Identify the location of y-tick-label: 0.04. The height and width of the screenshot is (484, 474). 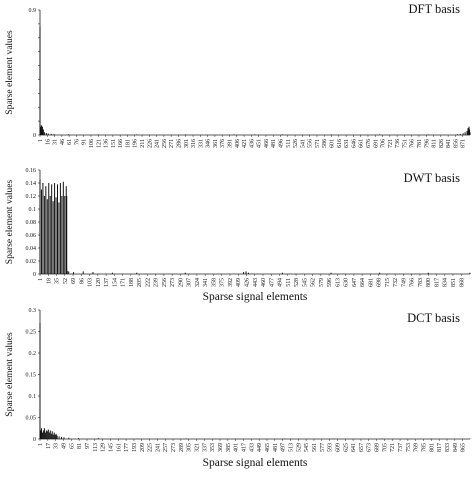
(31, 249).